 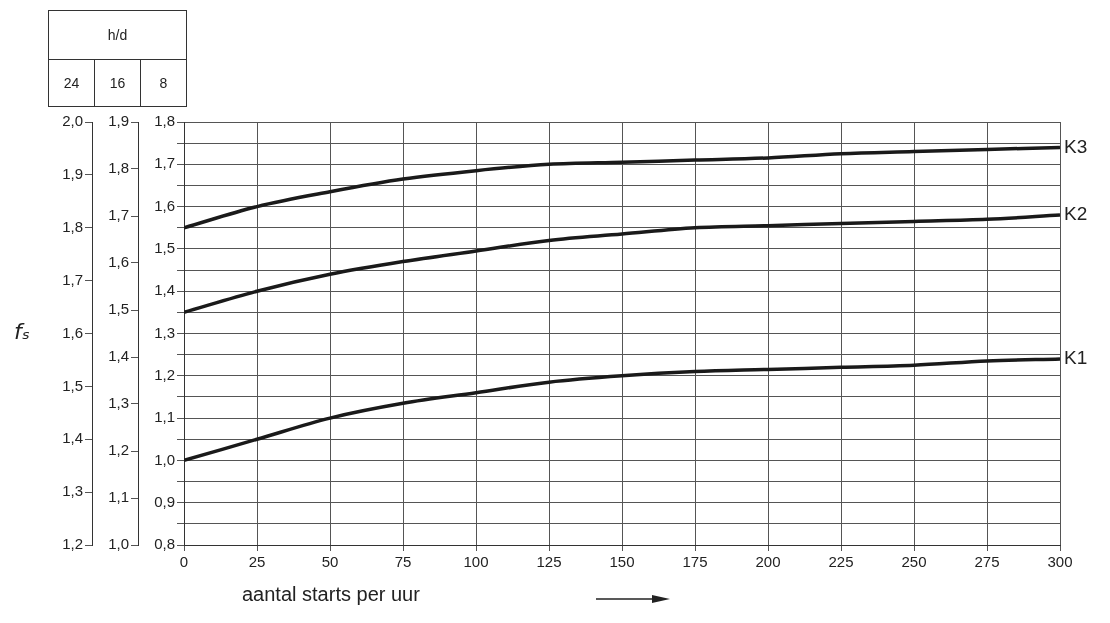 I want to click on y-tick-label: 1,1, so click(x=164, y=417).